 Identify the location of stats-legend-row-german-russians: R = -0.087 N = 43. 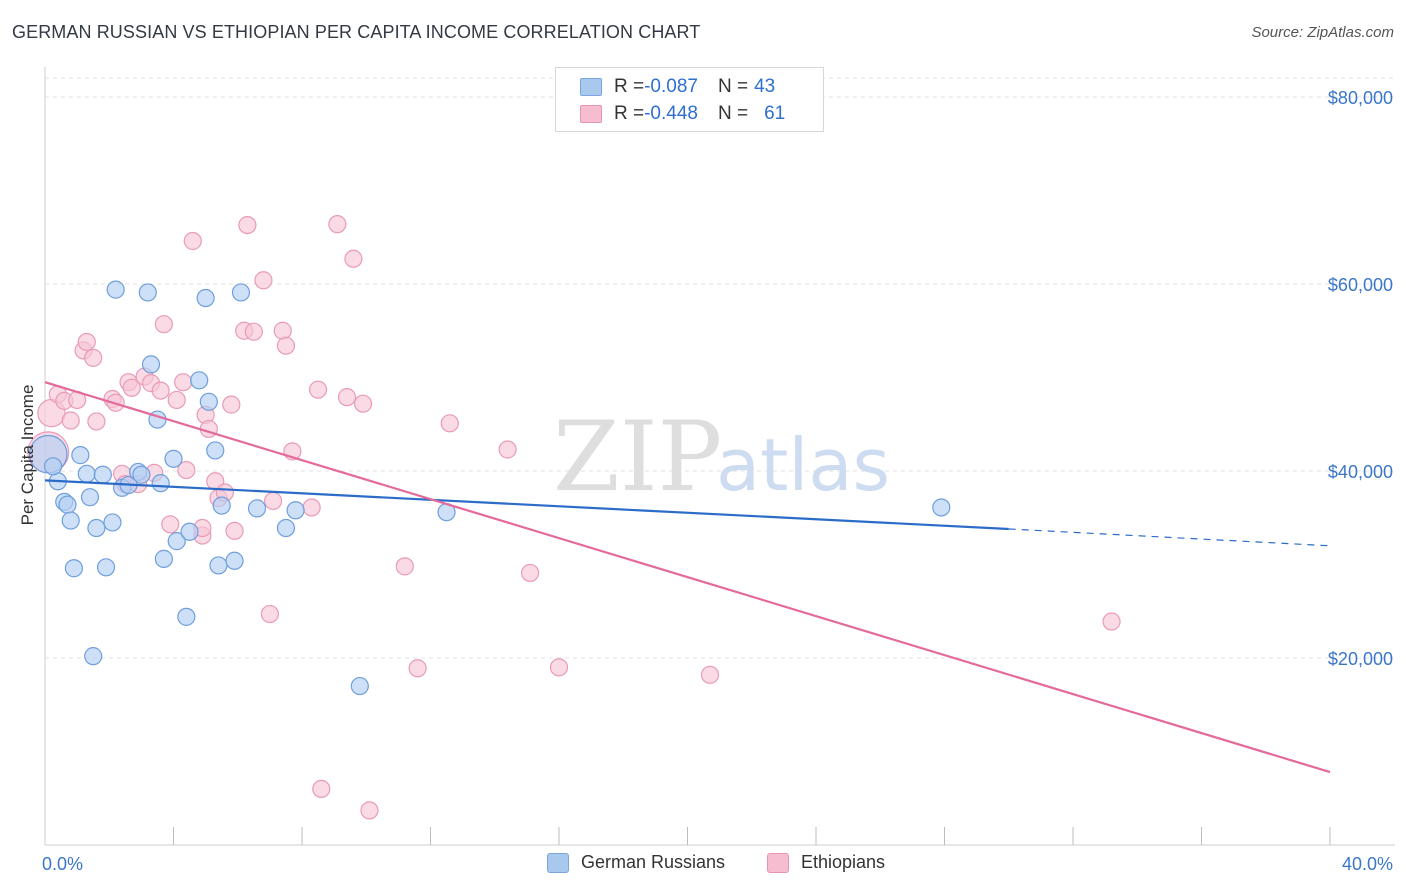
(677, 87).